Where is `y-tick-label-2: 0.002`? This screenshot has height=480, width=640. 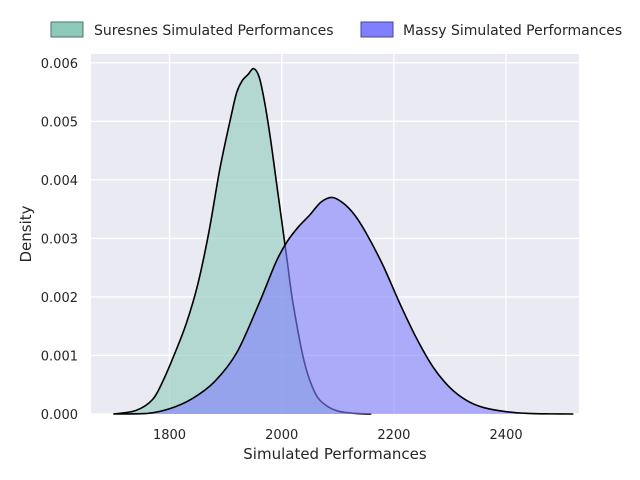
y-tick-label-2: 0.002 is located at coordinates (59, 298).